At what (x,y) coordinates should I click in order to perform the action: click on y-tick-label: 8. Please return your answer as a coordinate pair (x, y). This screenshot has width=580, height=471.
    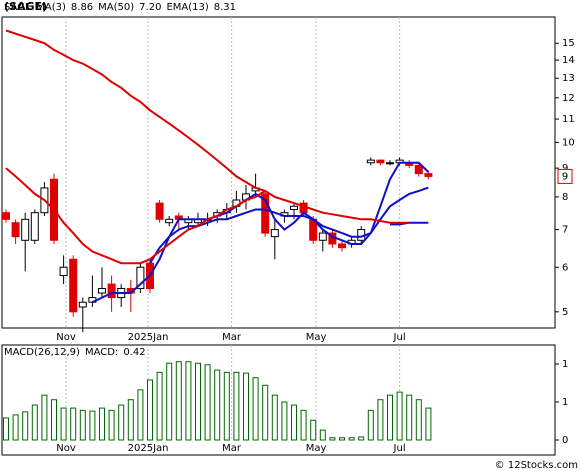
    Looking at the image, I should click on (565, 197).